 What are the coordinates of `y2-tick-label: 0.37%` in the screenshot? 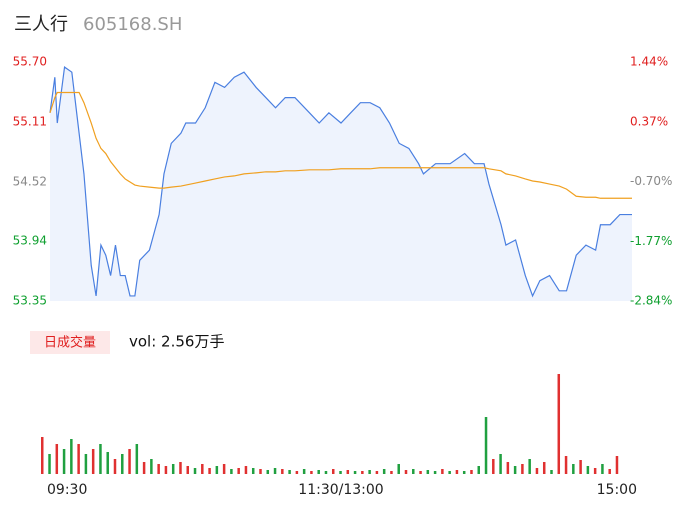 It's located at (649, 121).